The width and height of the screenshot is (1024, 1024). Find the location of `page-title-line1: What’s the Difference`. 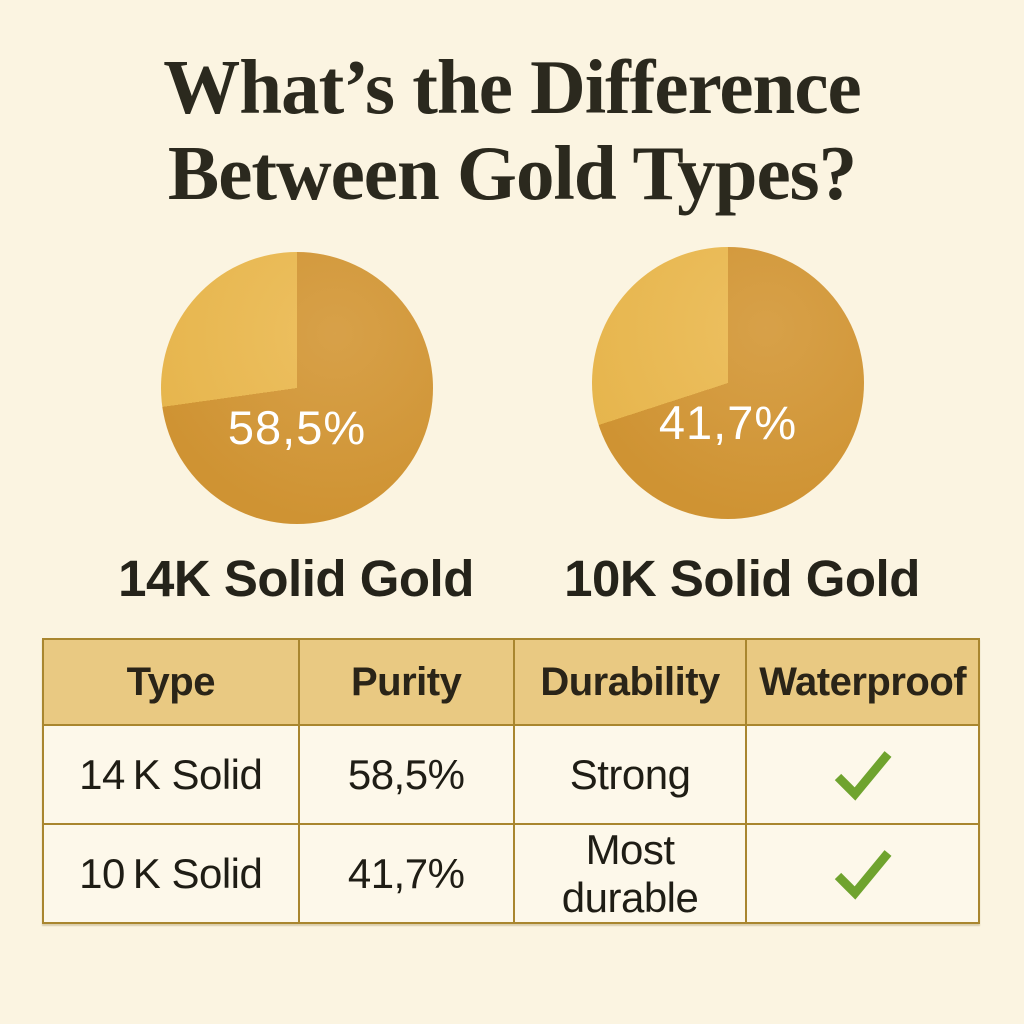

page-title-line1: What’s the Difference is located at coordinates (512, 87).